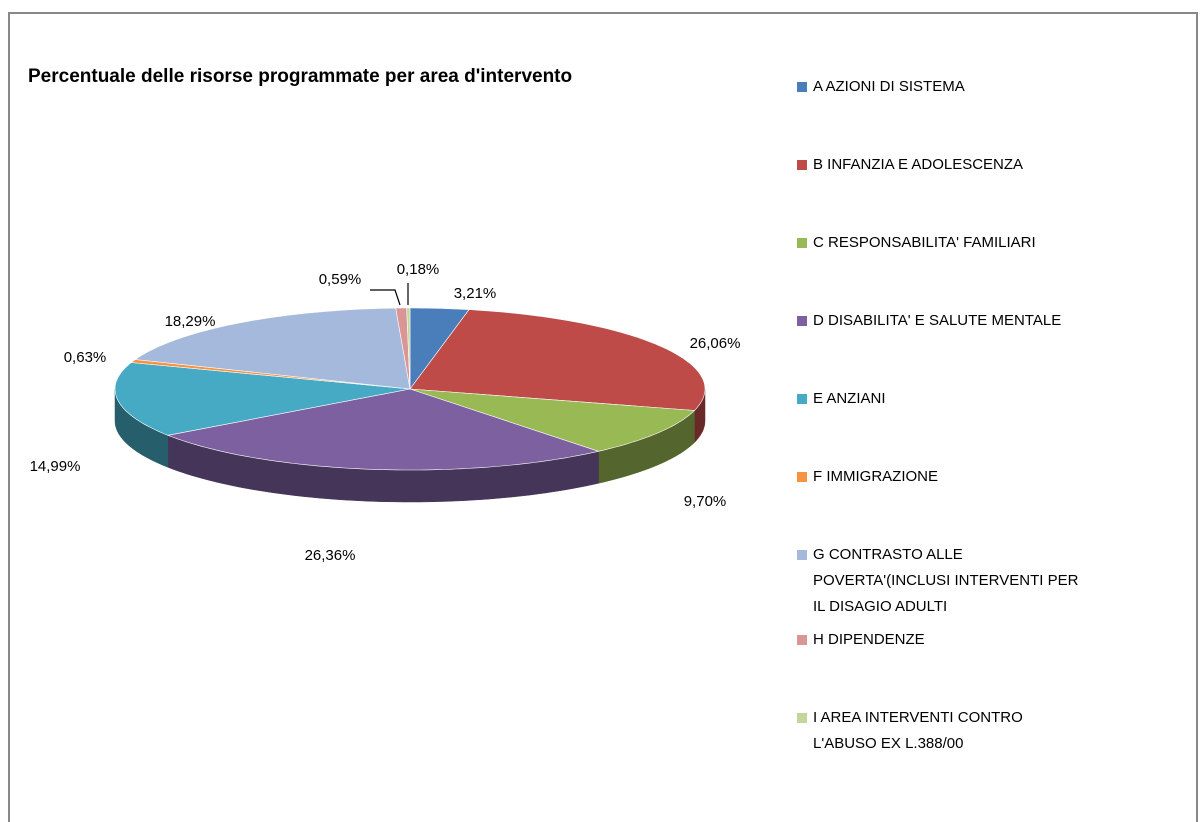 The width and height of the screenshot is (1201, 822). I want to click on data-label: 26,06%, so click(715, 343).